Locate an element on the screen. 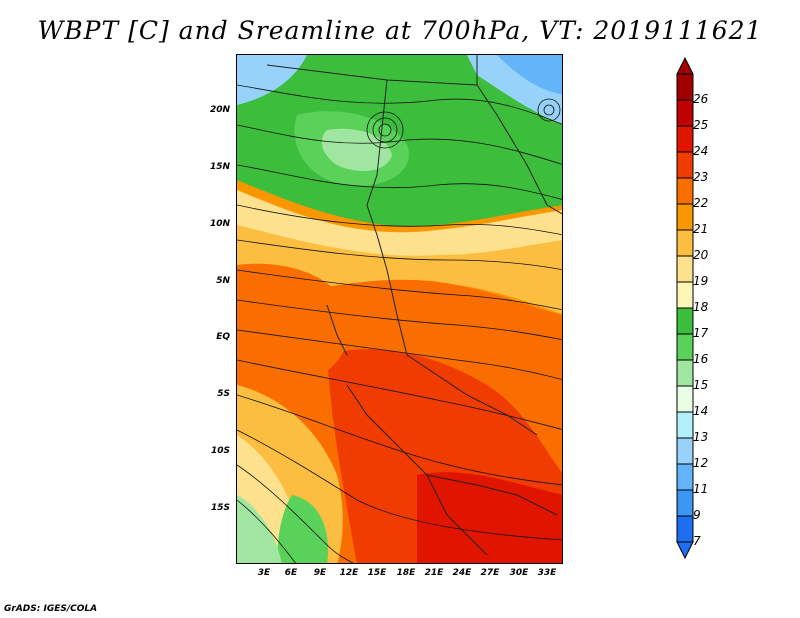 This screenshot has width=800, height=618. wbpt-region-12-ne is located at coordinates (529, 75).